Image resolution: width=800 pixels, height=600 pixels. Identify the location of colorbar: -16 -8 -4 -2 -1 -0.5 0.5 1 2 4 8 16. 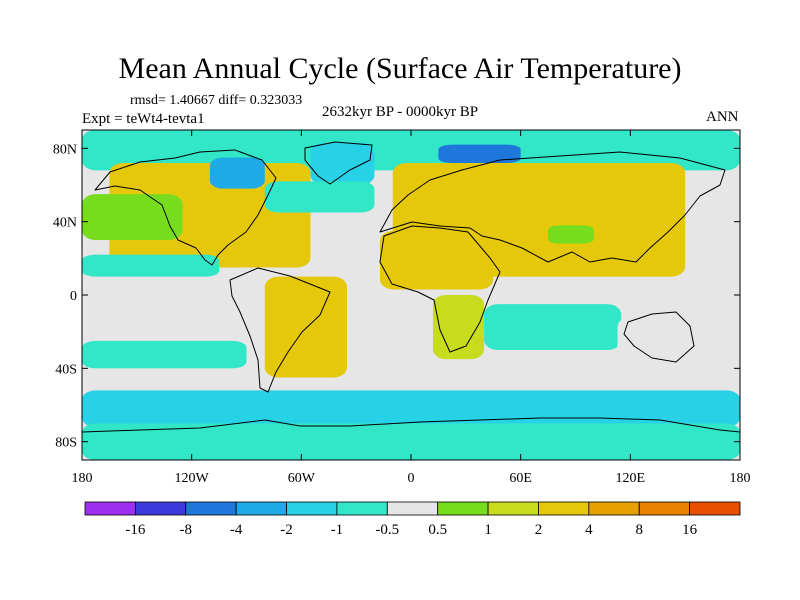
(412, 519).